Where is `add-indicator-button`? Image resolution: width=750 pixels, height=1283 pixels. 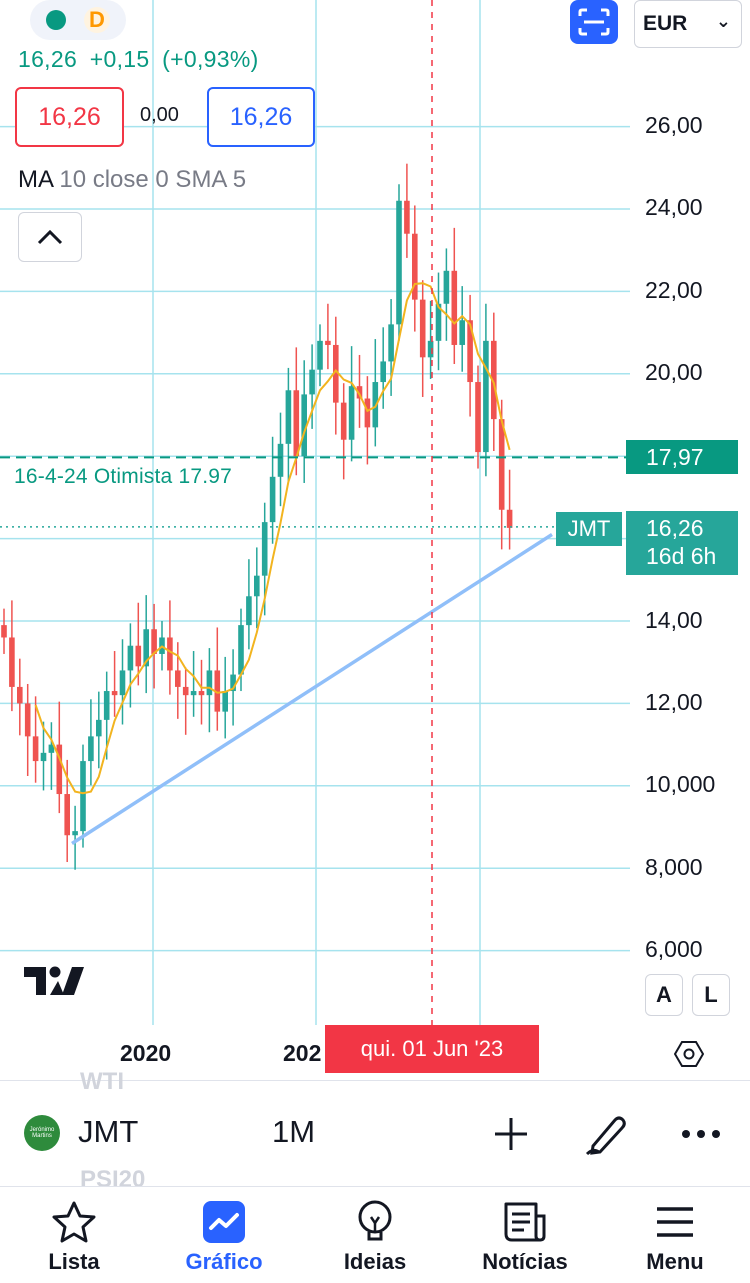 add-indicator-button is located at coordinates (511, 1134).